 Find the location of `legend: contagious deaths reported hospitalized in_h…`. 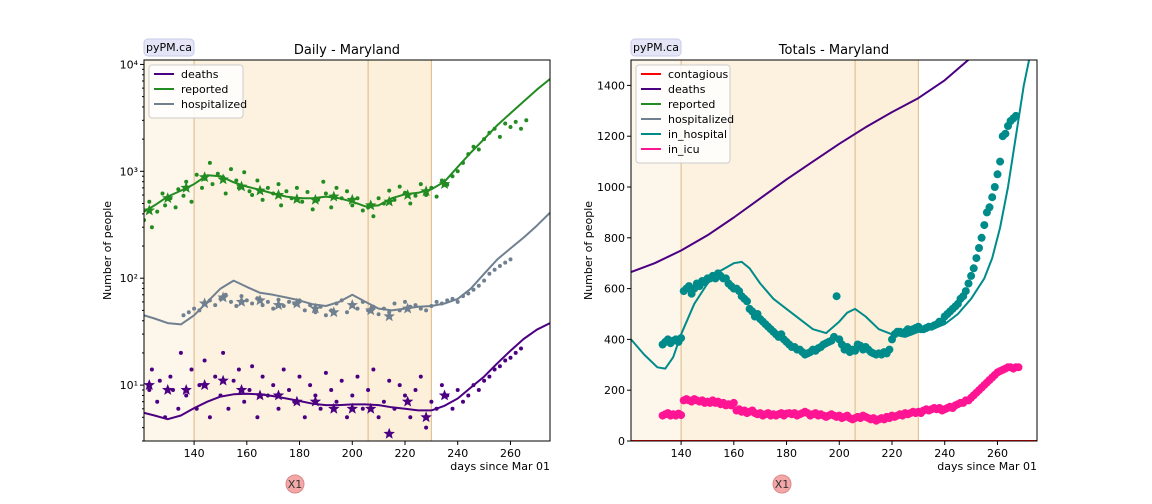

legend: contagious deaths reported hospitalized in_h… is located at coordinates (684, 114).